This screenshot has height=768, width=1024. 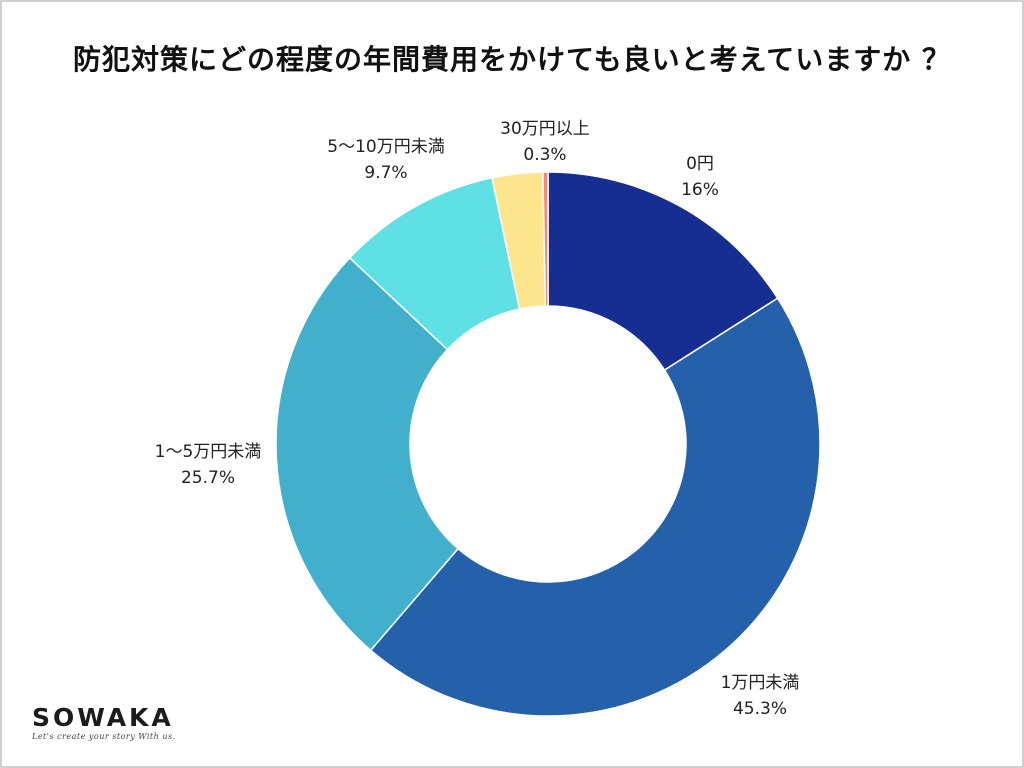 What do you see at coordinates (103, 717) in the screenshot?
I see `logo-name: SOWAKA` at bounding box center [103, 717].